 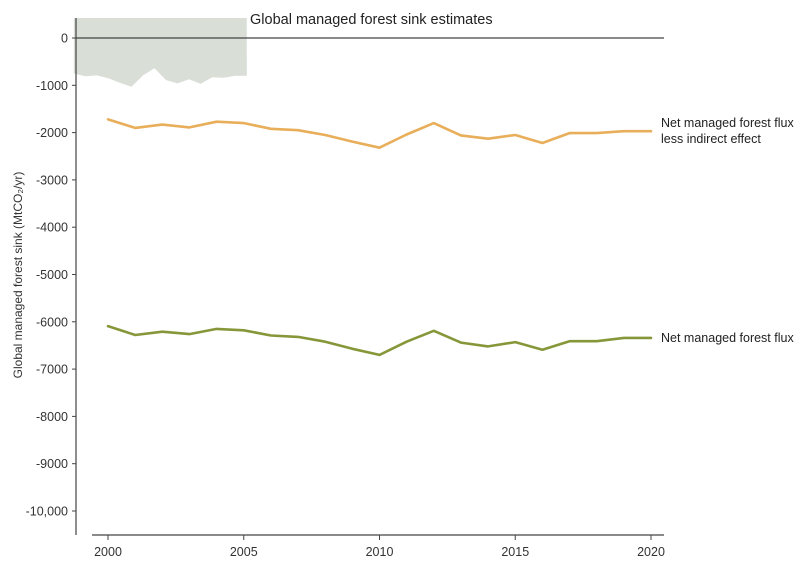 What do you see at coordinates (52, 464) in the screenshot?
I see `y-tick-label: -9000` at bounding box center [52, 464].